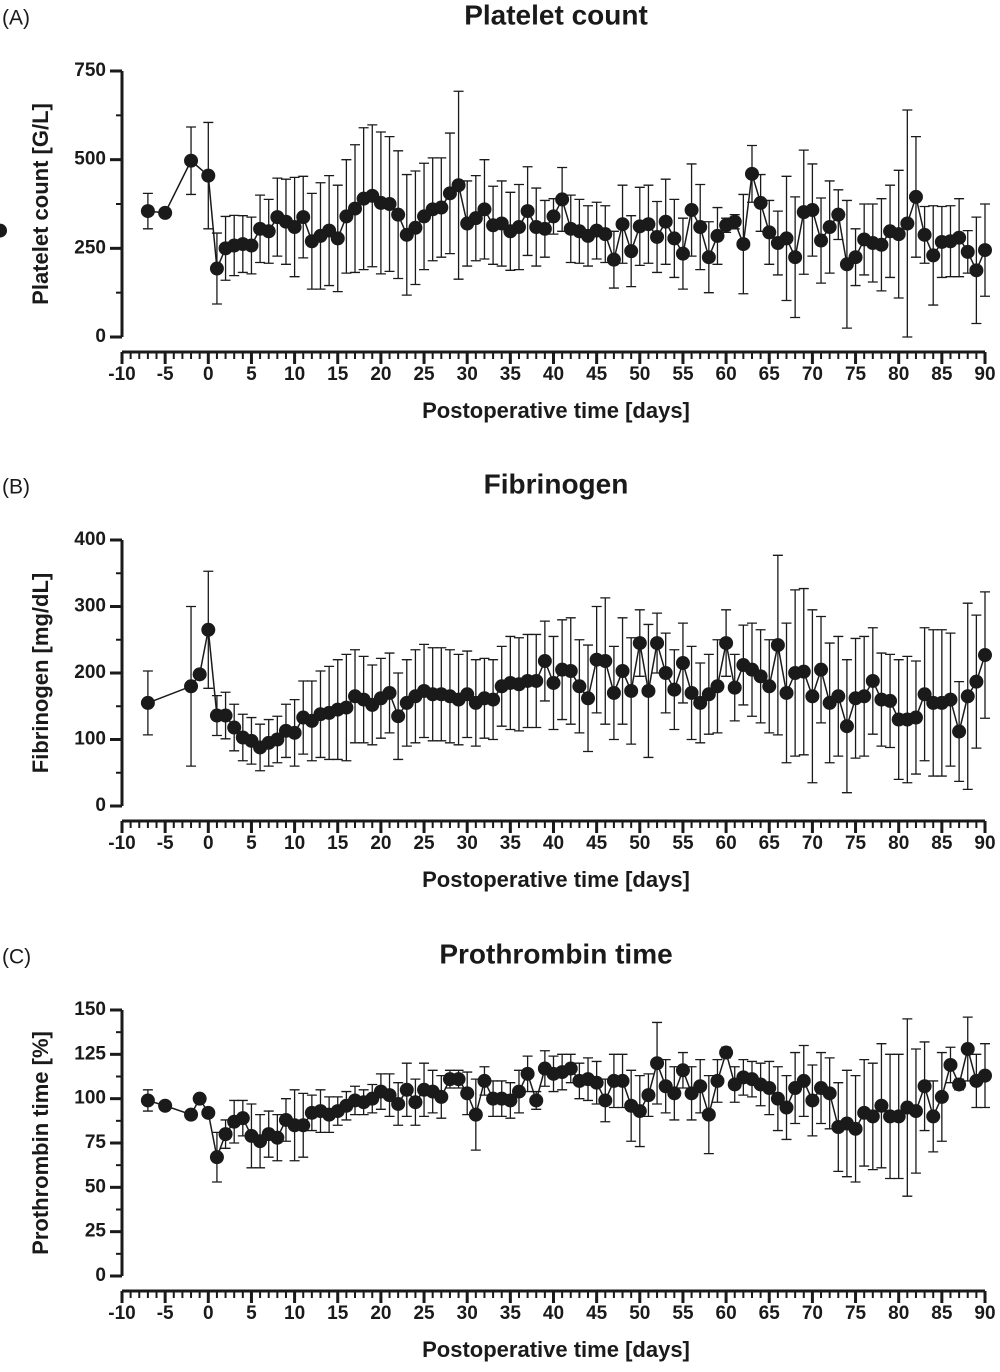 This screenshot has width=1000, height=1372. What do you see at coordinates (984, 843) in the screenshot?
I see `x-tick-label: 90` at bounding box center [984, 843].